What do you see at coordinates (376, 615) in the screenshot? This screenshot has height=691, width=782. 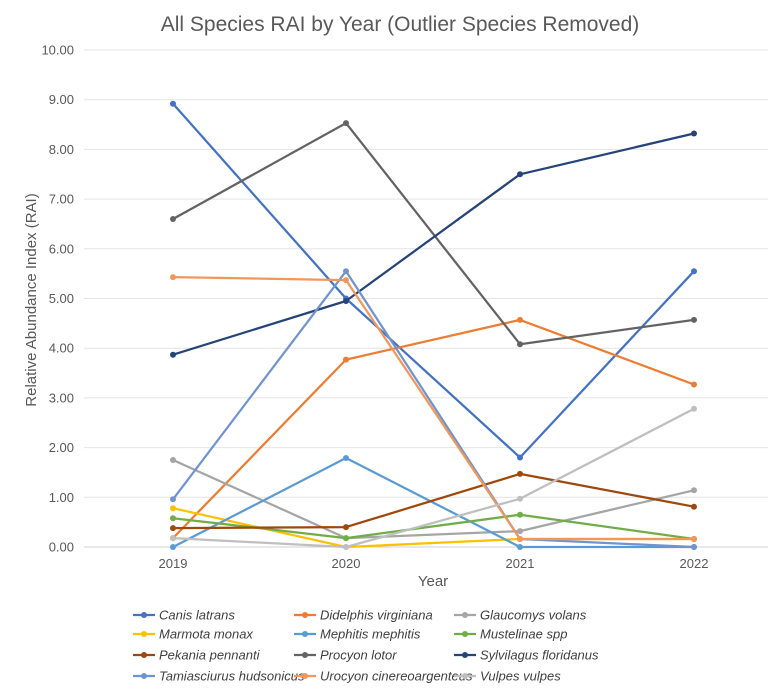 I see `legend-label: Didelphis virginiana` at bounding box center [376, 615].